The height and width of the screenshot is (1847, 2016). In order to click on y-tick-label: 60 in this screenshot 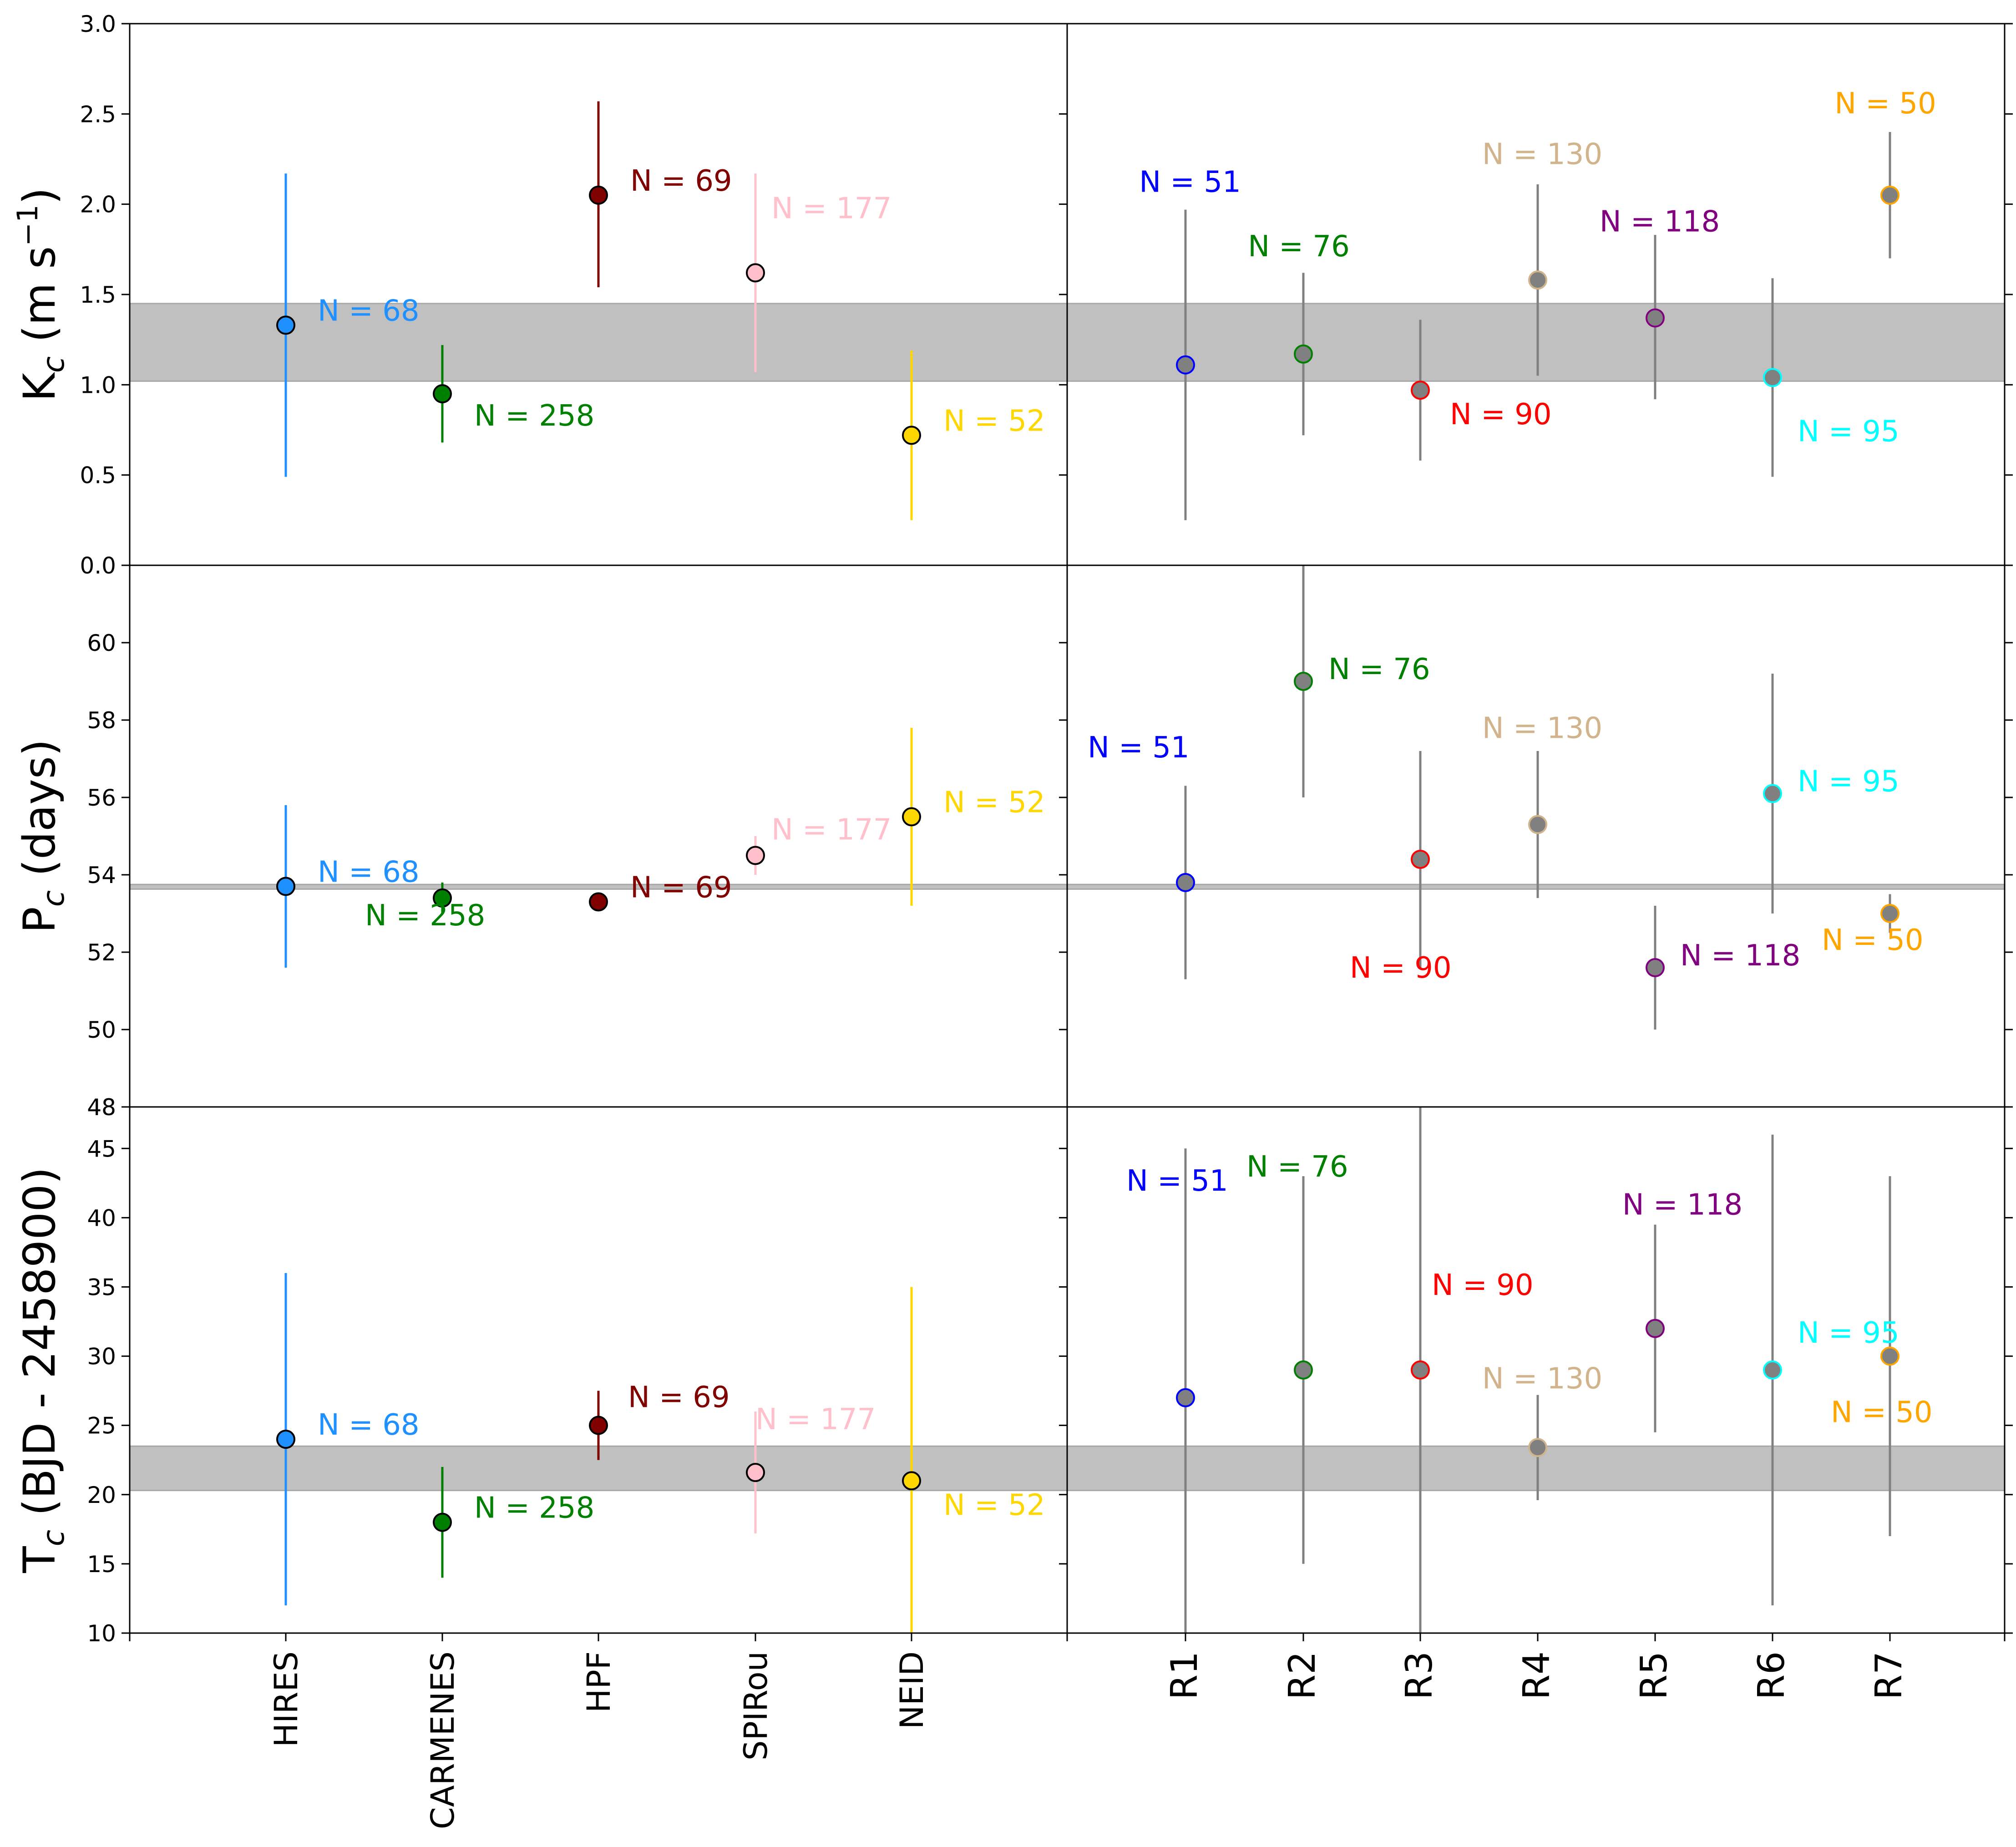, I will do `click(101, 643)`.